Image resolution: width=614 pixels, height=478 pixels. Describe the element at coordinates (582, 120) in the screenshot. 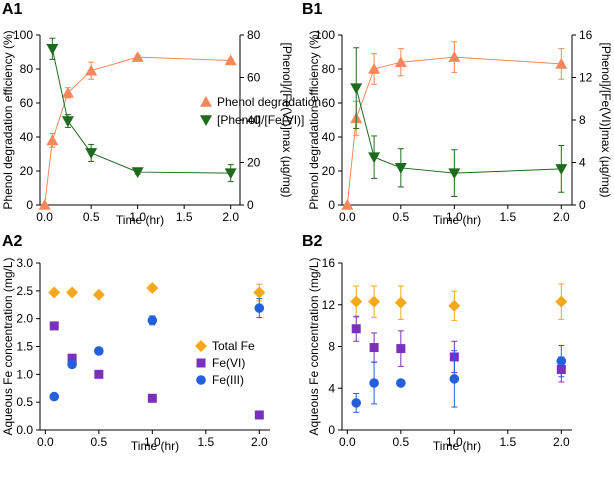

I see `y-right-tick-label: 8` at that location.